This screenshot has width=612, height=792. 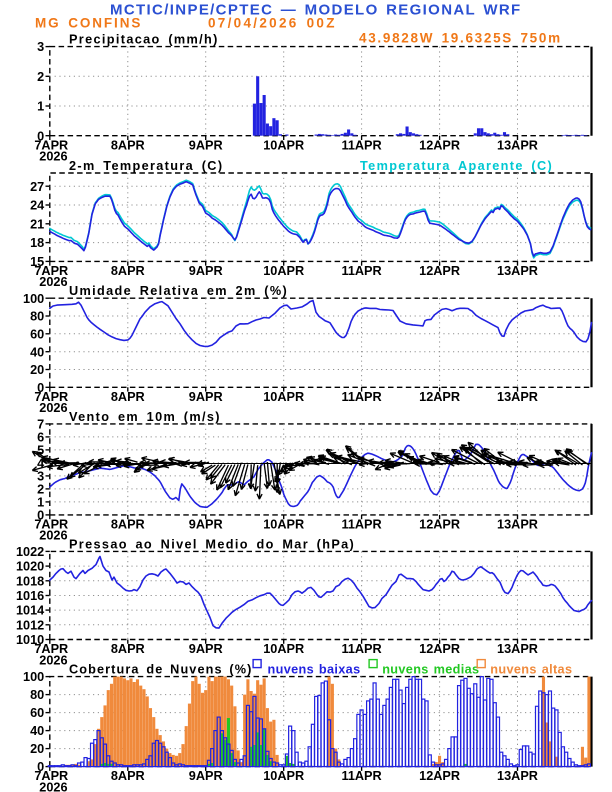 I want to click on svg-text: Precipitacao (mm/h), so click(x=144, y=40).